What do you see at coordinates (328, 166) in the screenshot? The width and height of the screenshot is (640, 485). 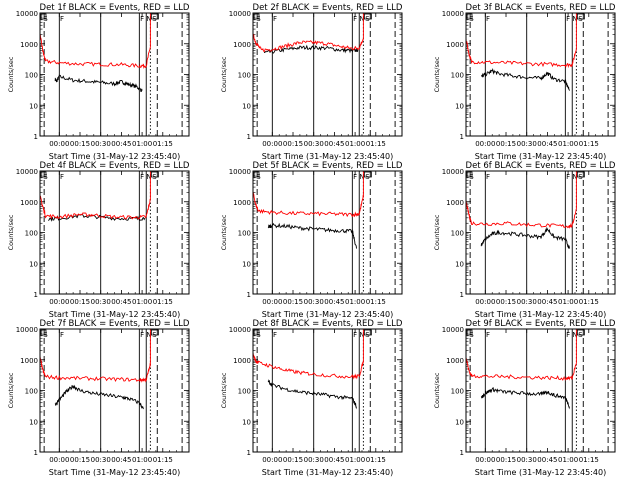 I see `chart-title: Det 5f BLACK = Events, RED = LLD` at bounding box center [328, 166].